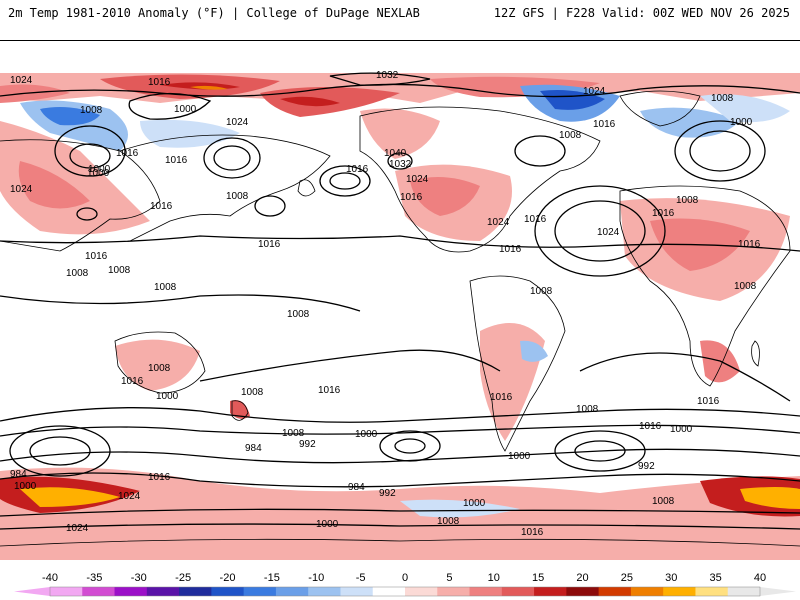 This screenshot has height=600, width=800. I want to click on isobar-1000-north, so click(170, 106).